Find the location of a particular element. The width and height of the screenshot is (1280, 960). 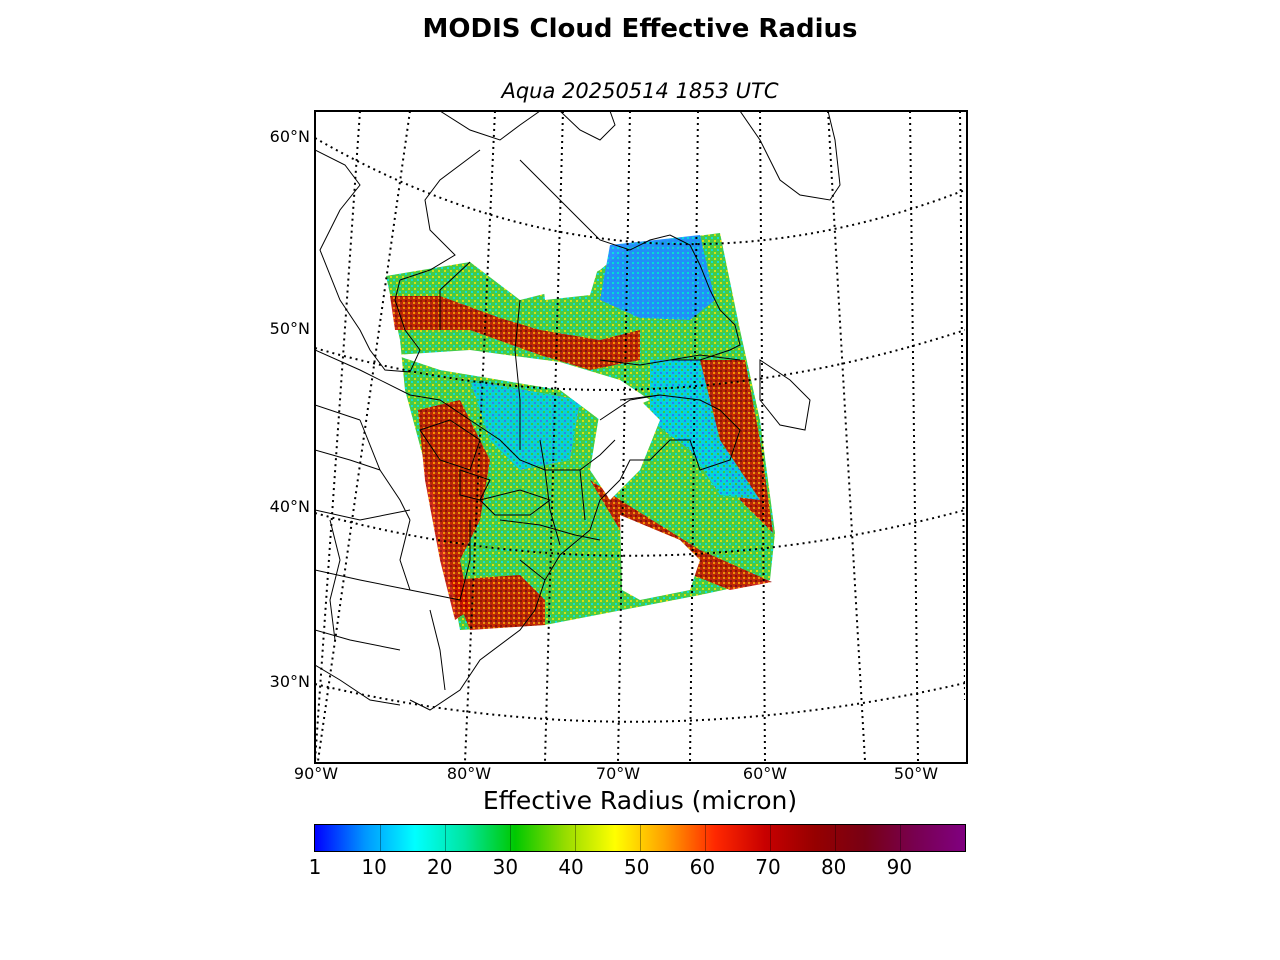

colorbar-tick-label: 1 is located at coordinates (315, 867).